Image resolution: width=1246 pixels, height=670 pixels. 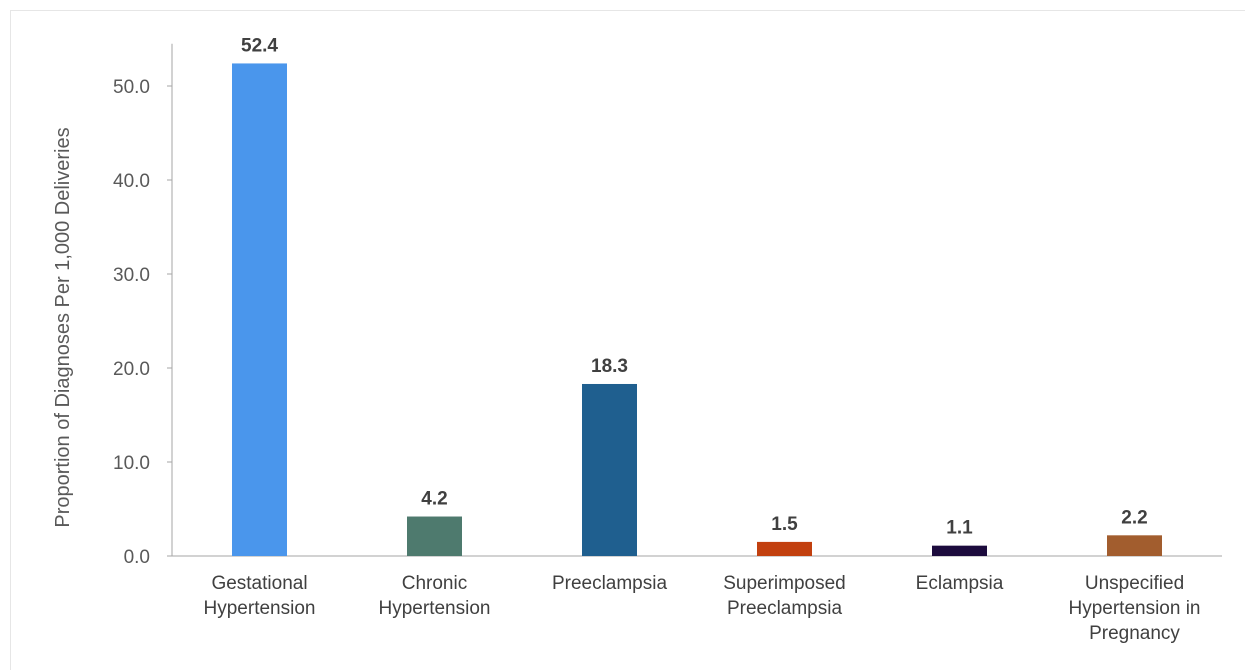 I want to click on y-tick-label: 20.0, so click(x=131, y=369).